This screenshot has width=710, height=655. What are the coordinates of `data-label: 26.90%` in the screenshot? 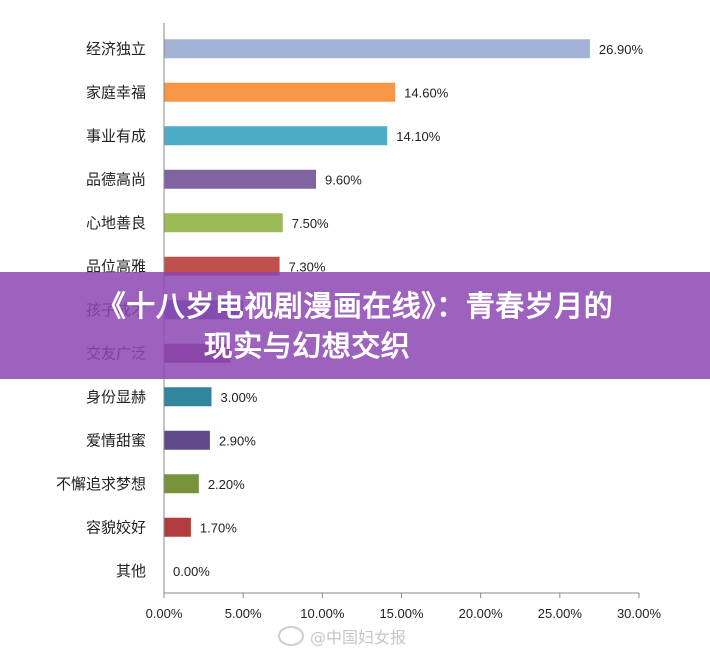 It's located at (621, 49).